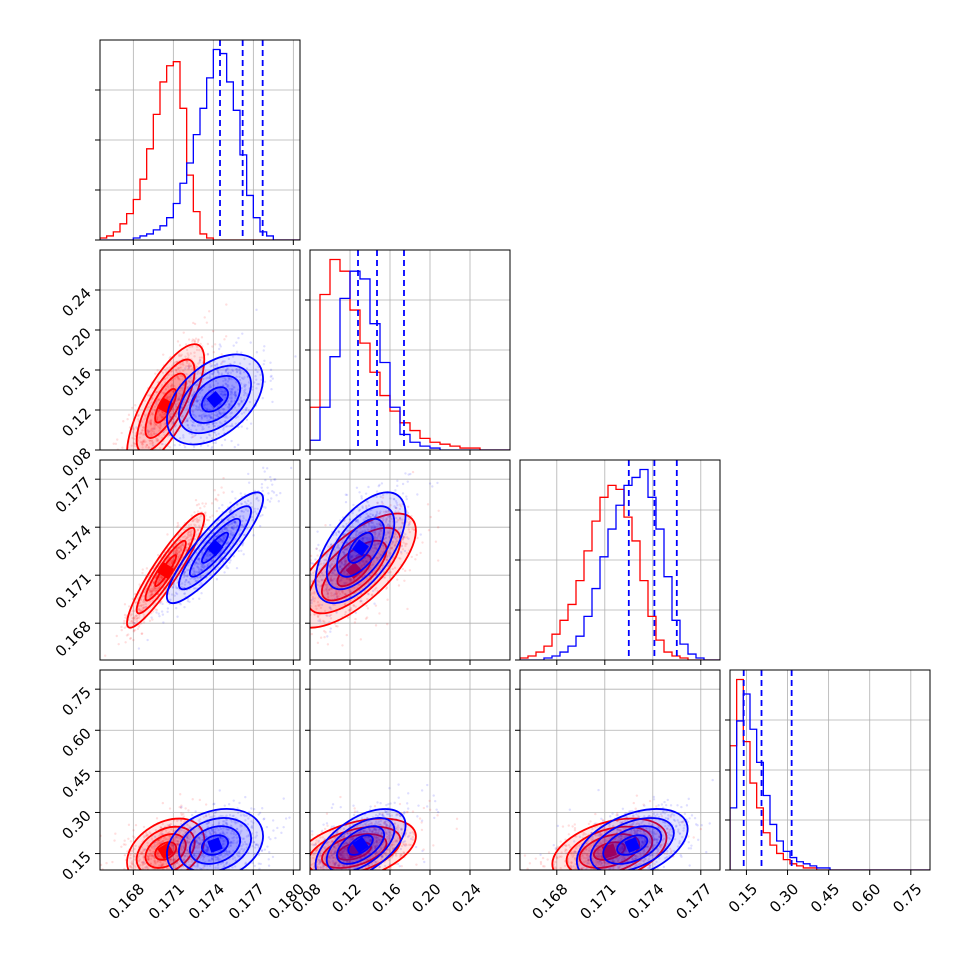  I want to click on x-tick-label: 0.12, so click(346, 898).